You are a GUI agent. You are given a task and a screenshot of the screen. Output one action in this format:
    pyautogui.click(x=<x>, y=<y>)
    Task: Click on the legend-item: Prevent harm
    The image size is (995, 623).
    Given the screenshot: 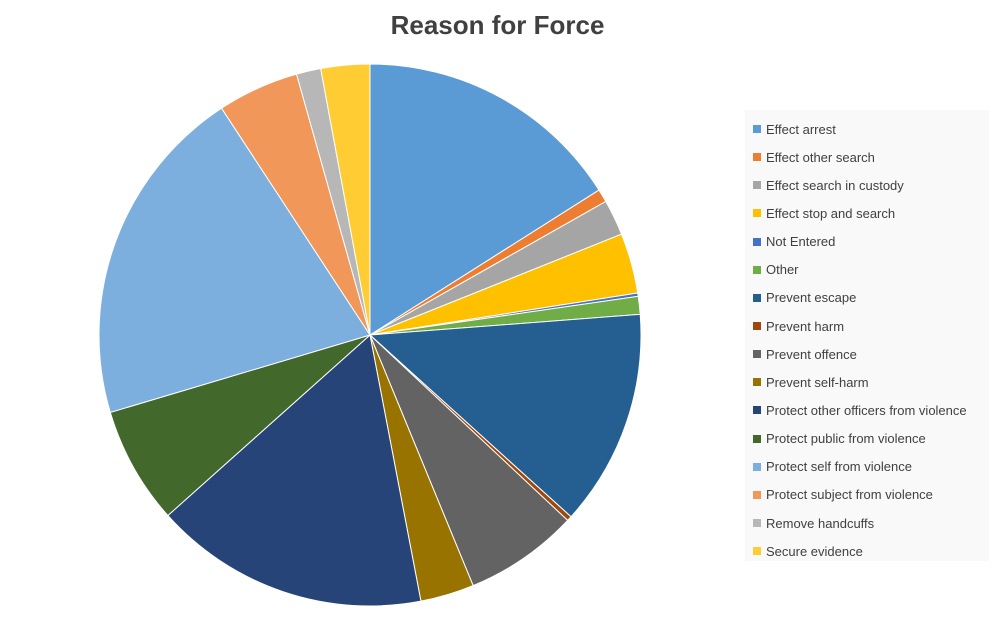 What is the action you would take?
    pyautogui.click(x=867, y=326)
    